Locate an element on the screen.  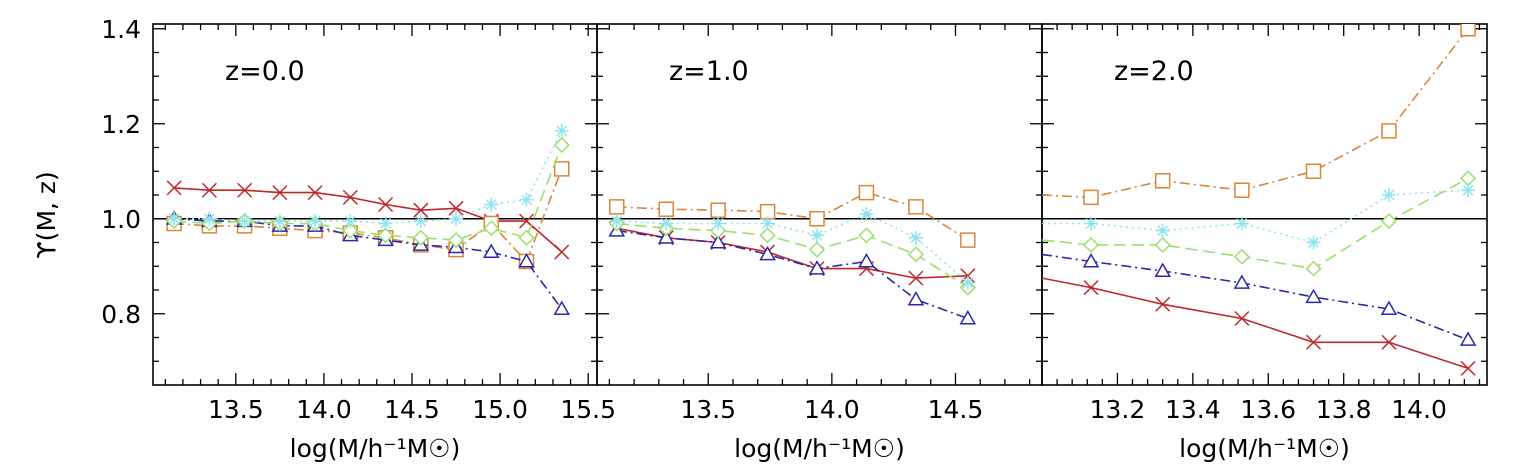
panel-label: z=1.0 is located at coordinates (709, 71).